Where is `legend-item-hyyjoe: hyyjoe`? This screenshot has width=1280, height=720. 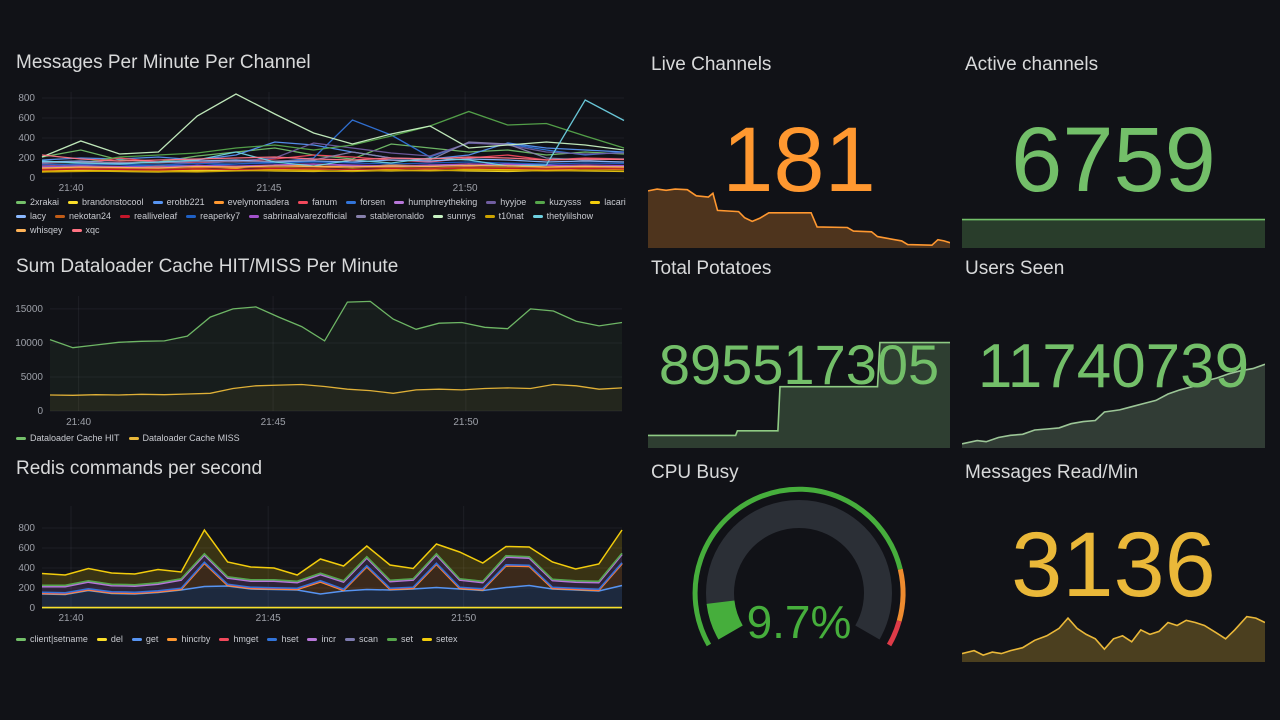
legend-item-hyyjoe: hyyjoe is located at coordinates (506, 202).